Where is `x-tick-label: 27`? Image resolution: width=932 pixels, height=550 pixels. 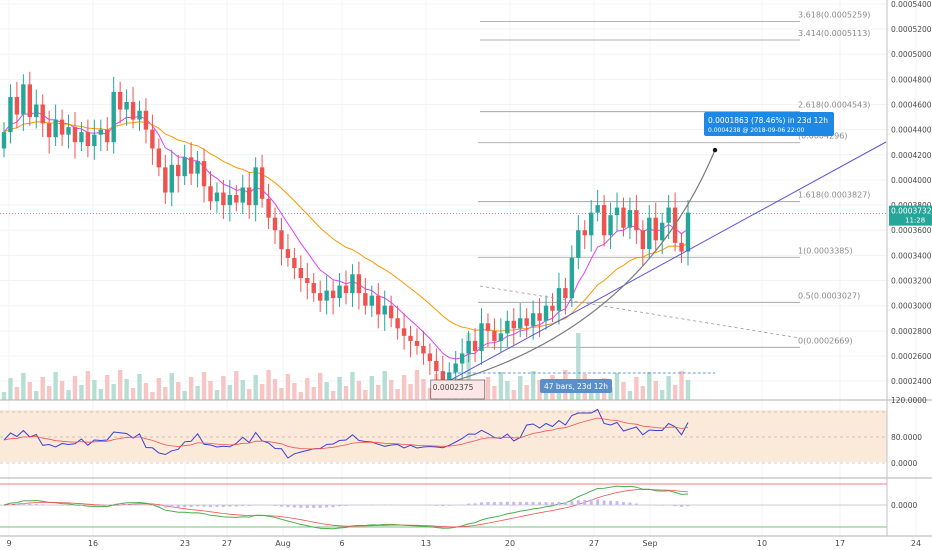 x-tick-label: 27 is located at coordinates (227, 543).